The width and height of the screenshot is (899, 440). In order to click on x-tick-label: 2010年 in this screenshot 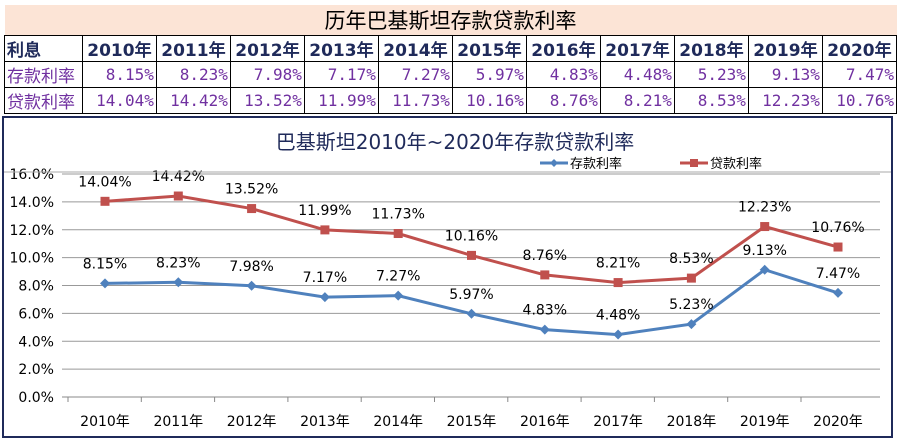, I will do `click(105, 422)`.